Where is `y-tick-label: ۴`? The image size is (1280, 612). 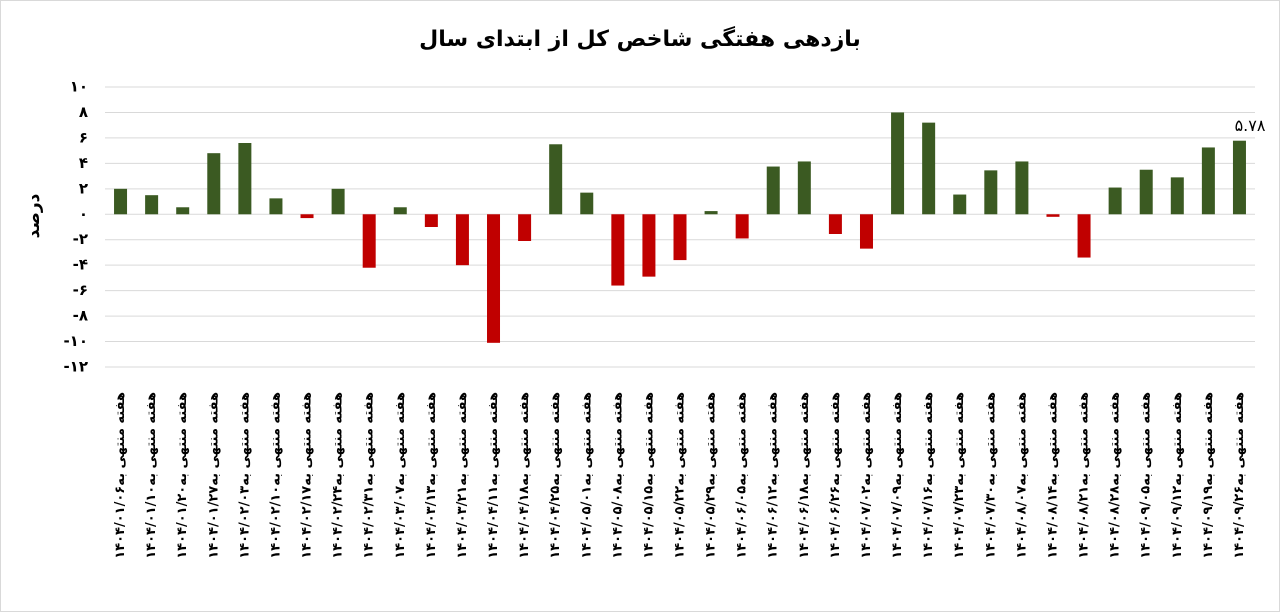
y-tick-label: ۴ is located at coordinates (83, 163).